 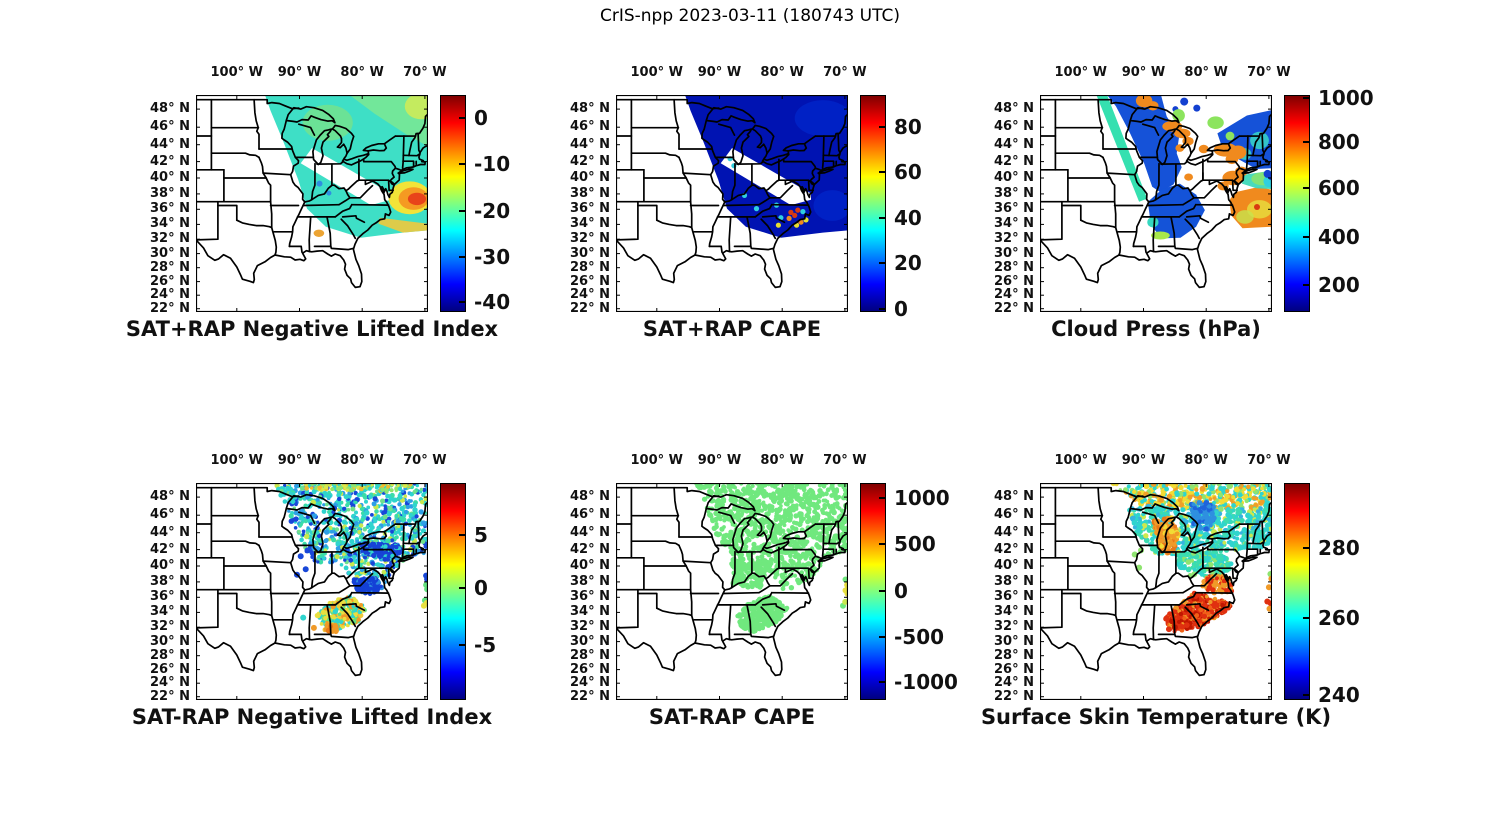 What do you see at coordinates (908, 263) in the screenshot?
I see `colorbar-tick-label: 20` at bounding box center [908, 263].